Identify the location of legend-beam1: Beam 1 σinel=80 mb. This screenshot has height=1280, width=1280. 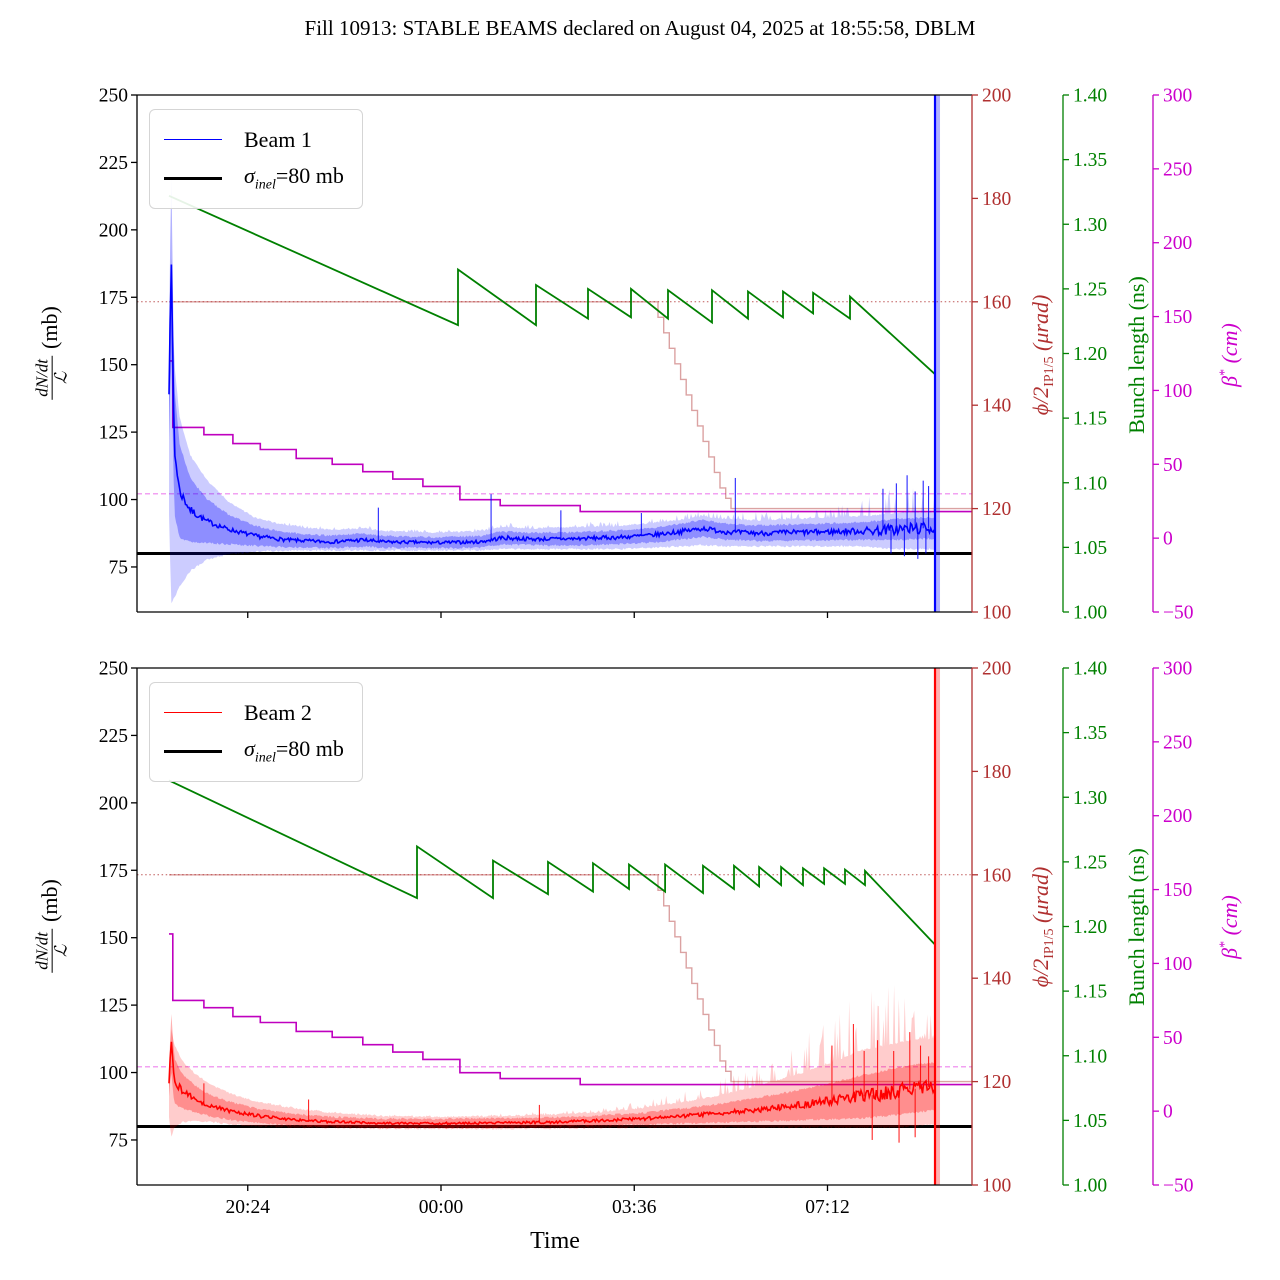
(256, 159).